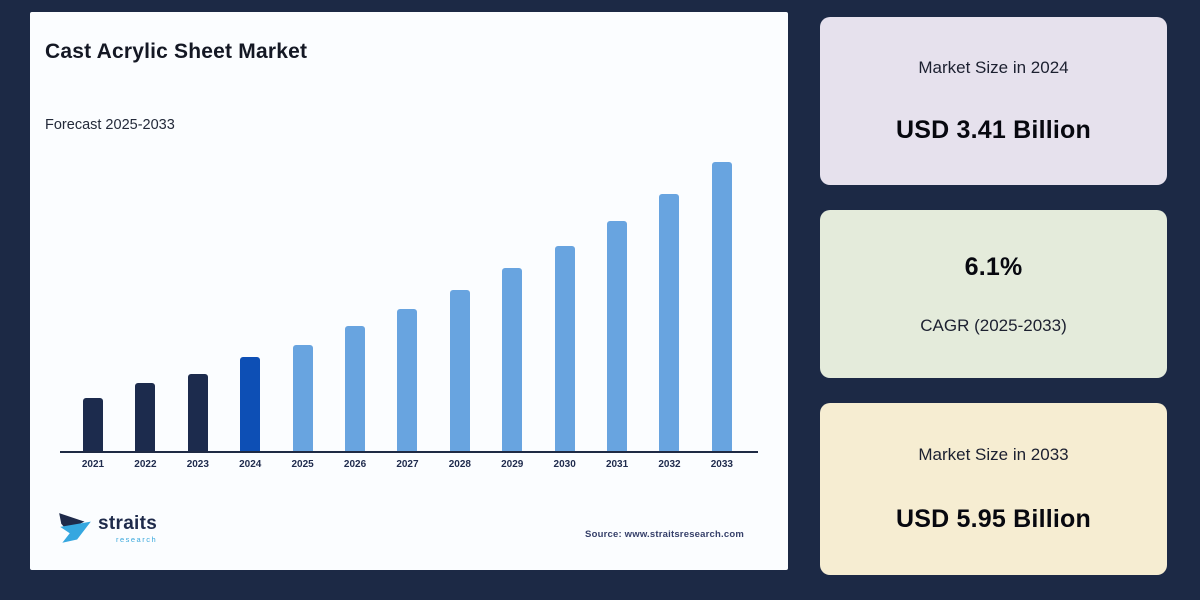 Image resolution: width=1200 pixels, height=600 pixels. I want to click on market-size-2033-value: USD 5.95 Billion, so click(993, 518).